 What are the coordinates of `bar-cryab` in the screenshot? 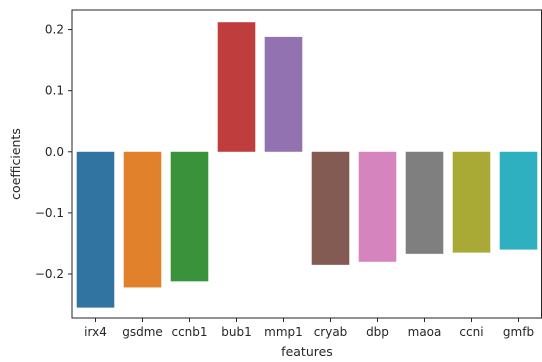 It's located at (330, 208).